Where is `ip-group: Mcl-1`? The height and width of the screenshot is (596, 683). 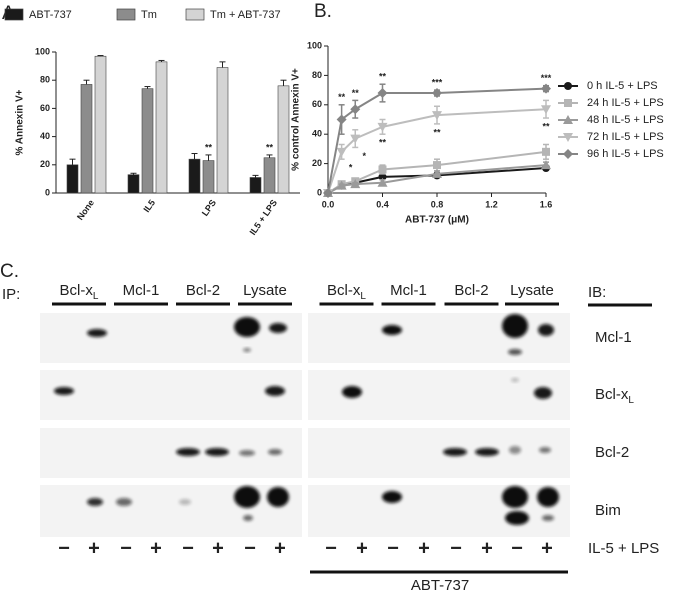
ip-group: Mcl-1 is located at coordinates (141, 290).